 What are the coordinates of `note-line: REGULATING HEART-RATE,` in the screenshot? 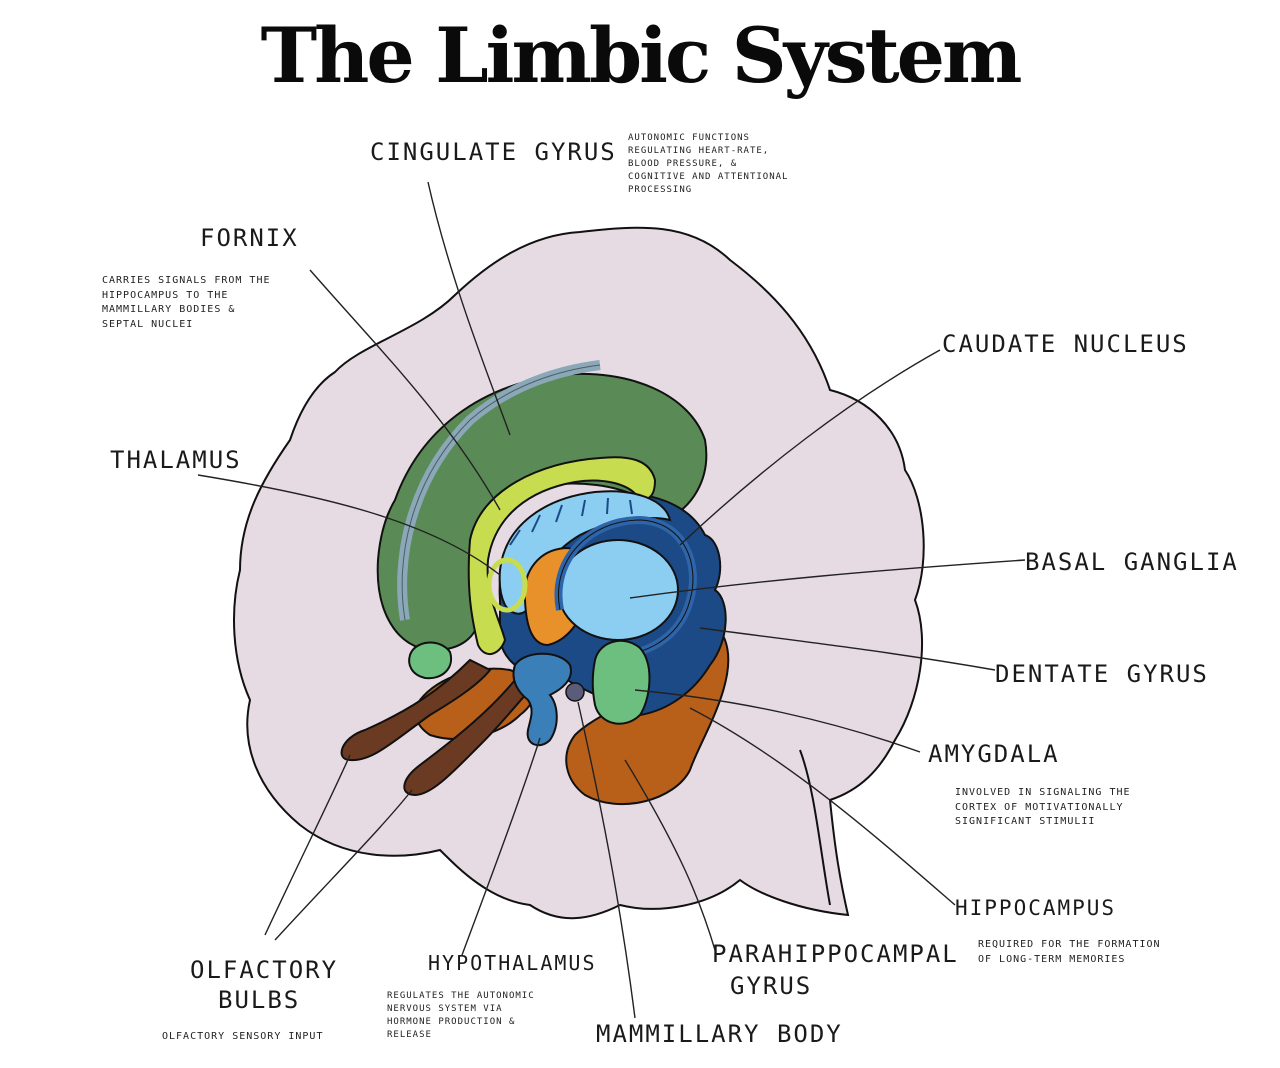 It's located at (699, 151).